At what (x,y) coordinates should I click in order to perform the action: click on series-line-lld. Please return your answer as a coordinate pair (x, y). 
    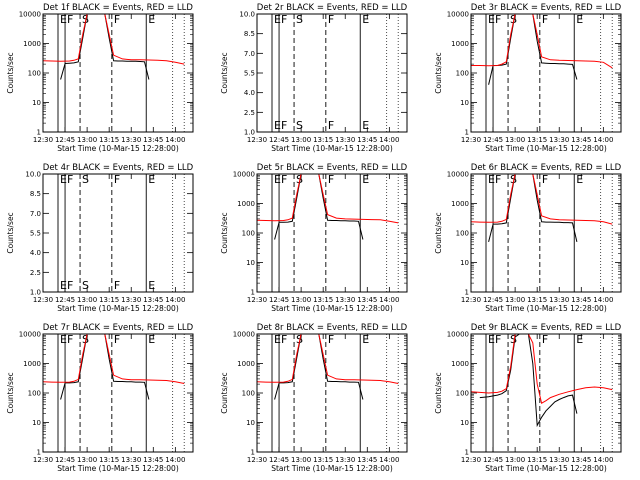
    Looking at the image, I should click on (541, 368).